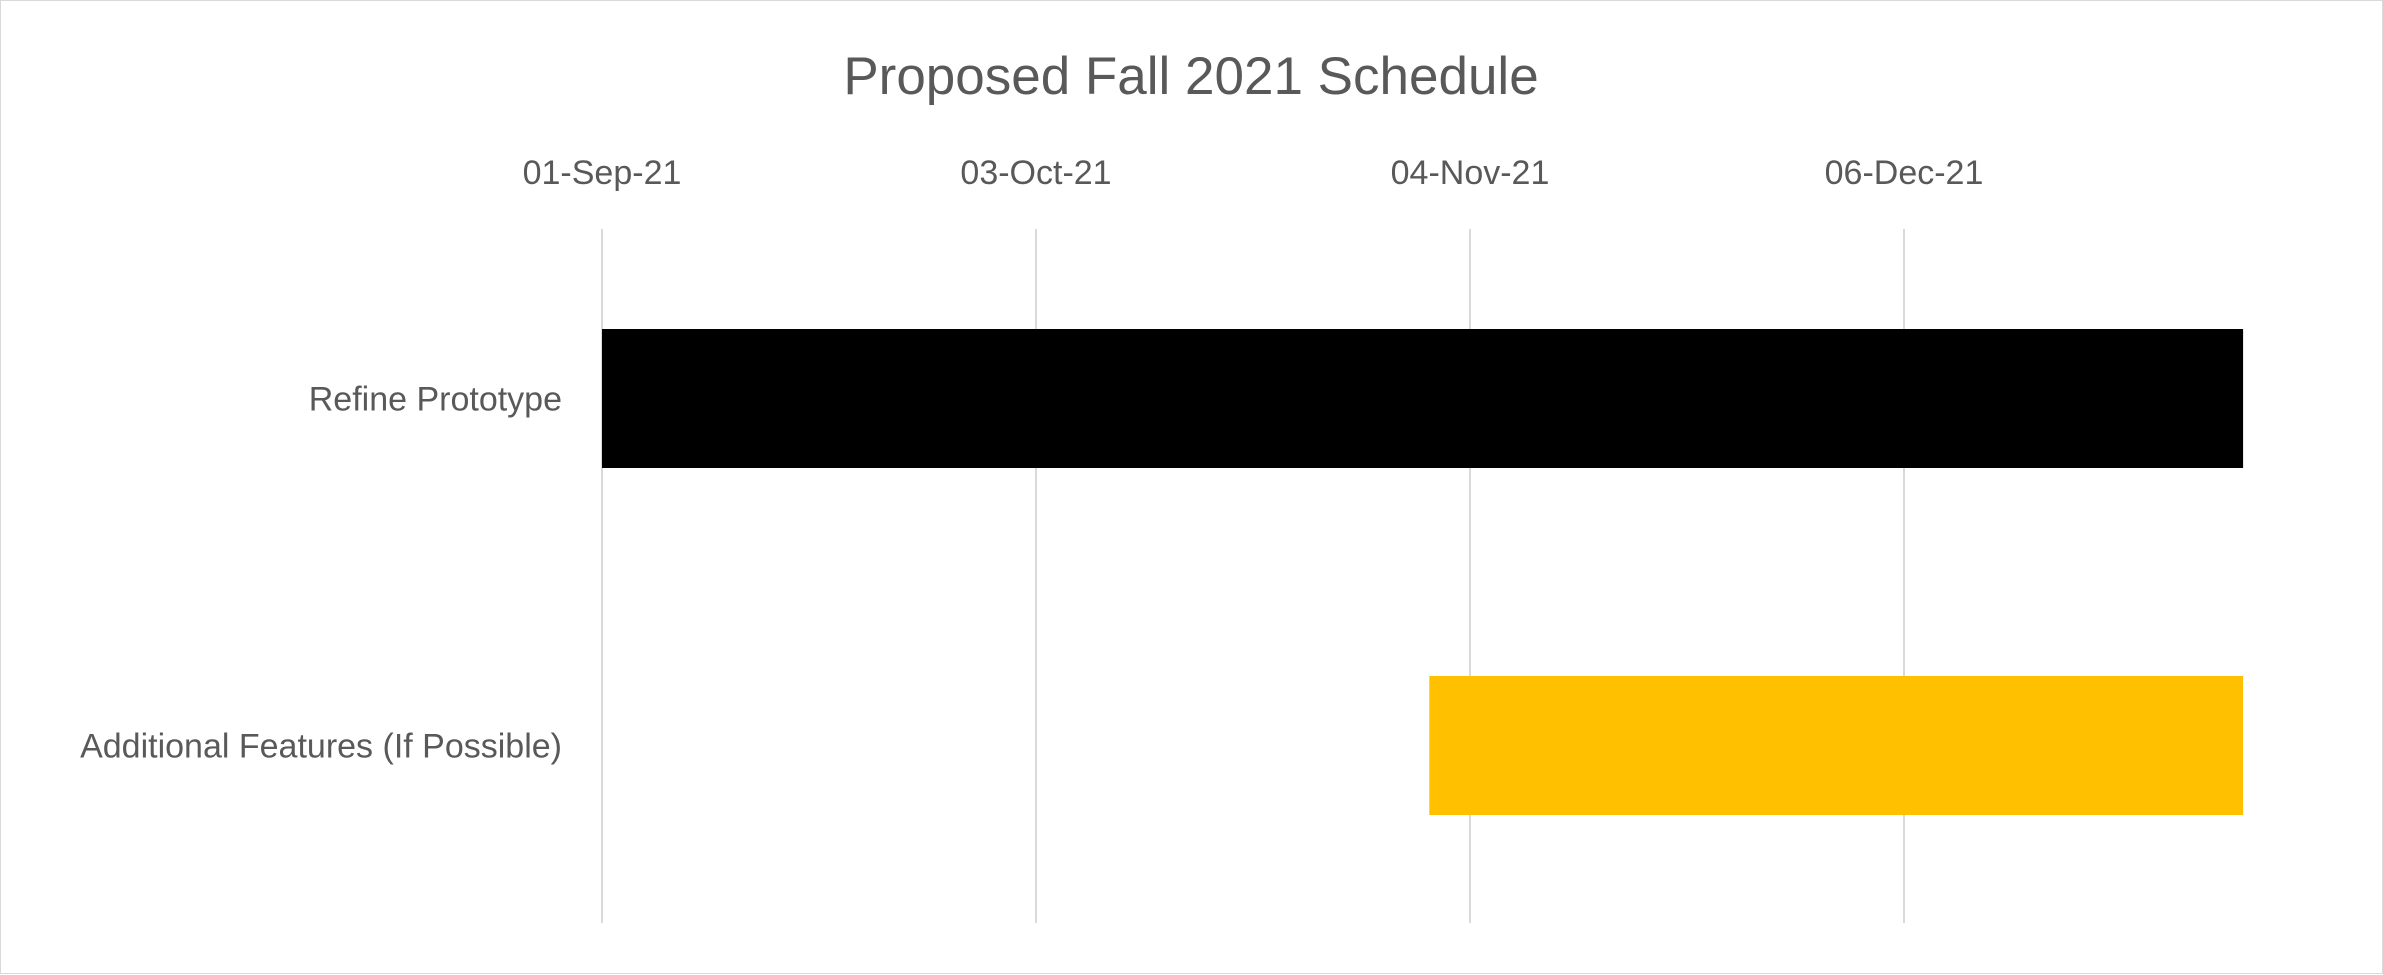 The height and width of the screenshot is (975, 2383). Describe the element at coordinates (1470, 173) in the screenshot. I see `x-tick-label: 04-Nov-21` at that location.